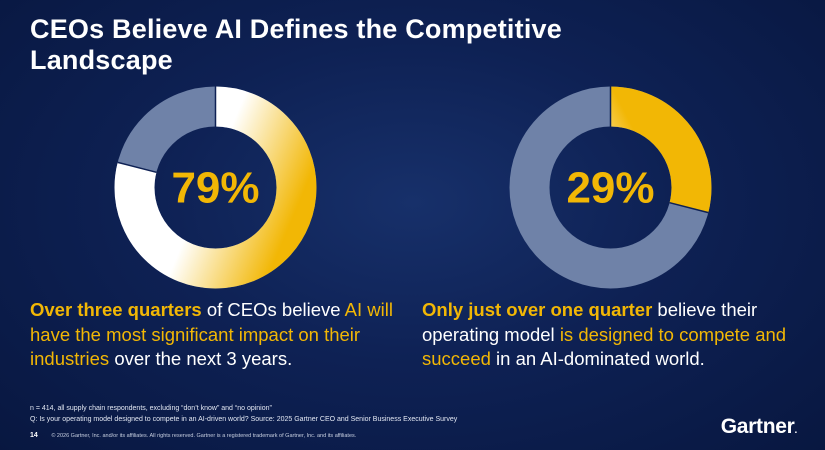 The image size is (825, 450). I want to click on caption-2-suffix: in an AI-dominated world., so click(597, 358).